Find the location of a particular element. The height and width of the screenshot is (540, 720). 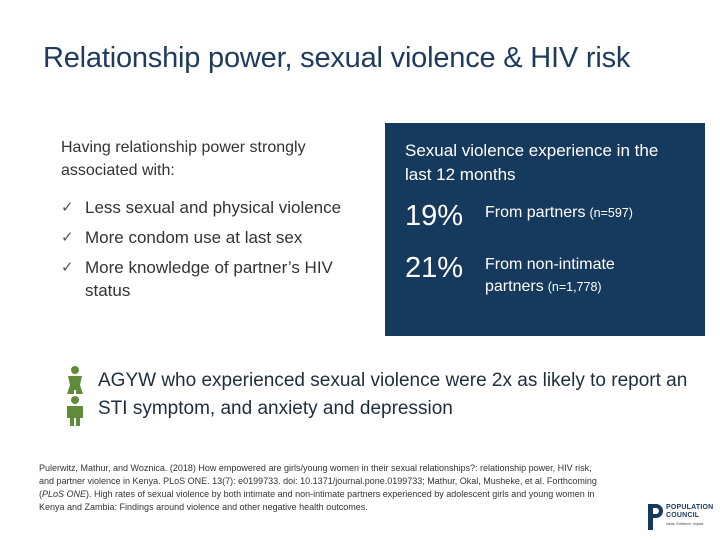

logo-tagline: Ideas. Evidence. Impact. is located at coordinates (685, 524).